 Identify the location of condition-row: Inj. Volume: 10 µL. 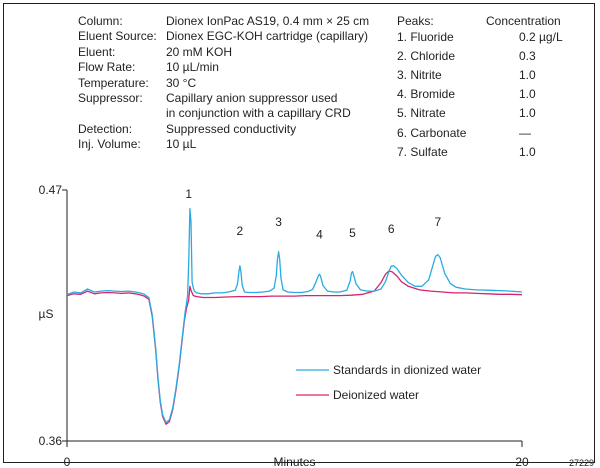
(195, 144).